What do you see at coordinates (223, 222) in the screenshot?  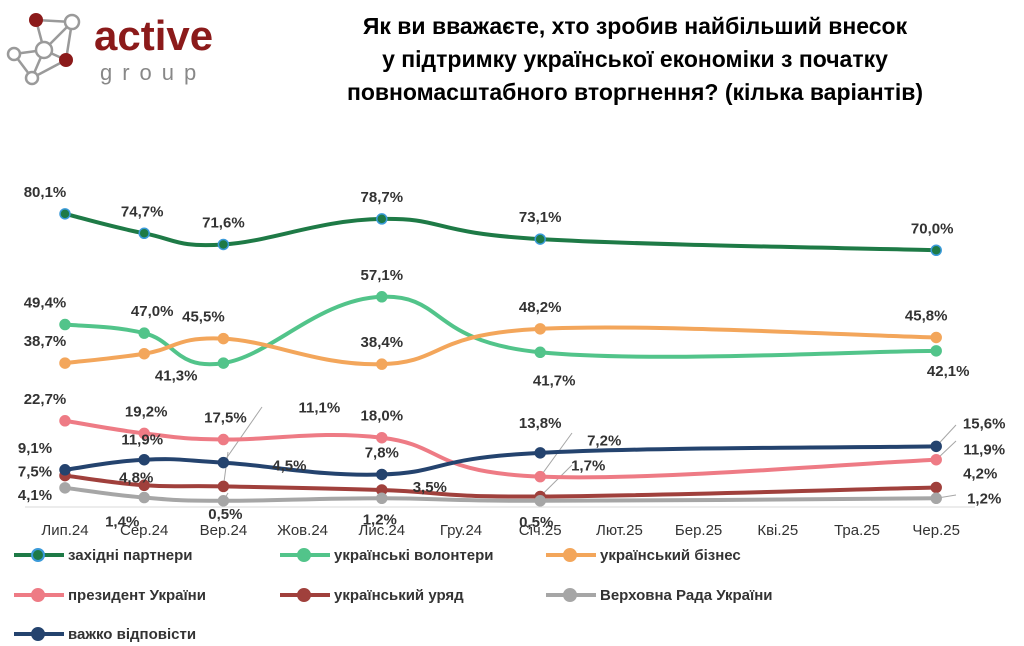 I see `data-label: 71,6%` at bounding box center [223, 222].